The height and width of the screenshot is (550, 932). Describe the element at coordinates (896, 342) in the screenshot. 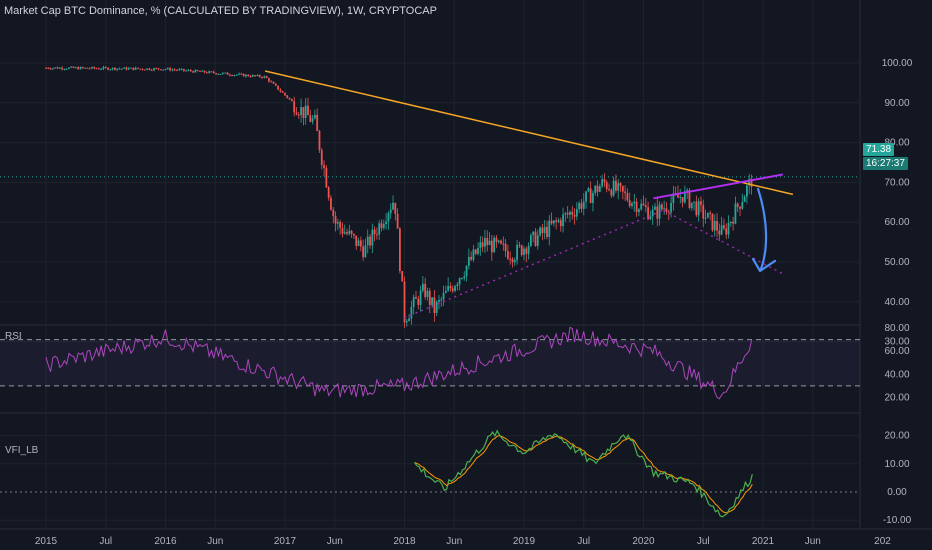

I see `price-tick-label: 30.00` at that location.